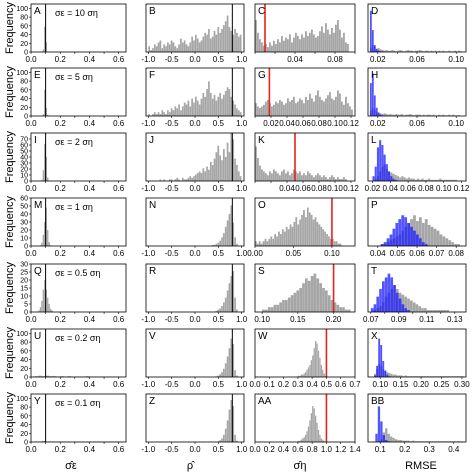  What do you see at coordinates (355, 384) in the screenshot?
I see `x-tick-label: 0.7` at bounding box center [355, 384].